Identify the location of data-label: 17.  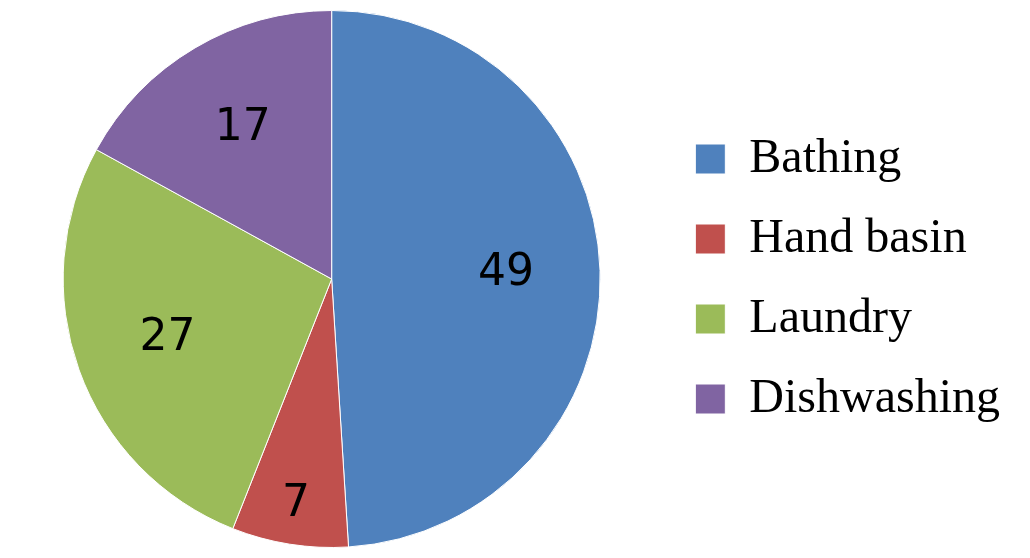
(242, 125).